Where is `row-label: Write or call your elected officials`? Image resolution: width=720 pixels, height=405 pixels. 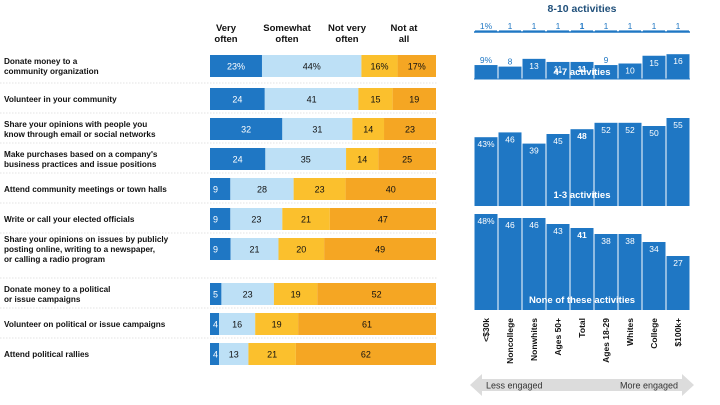
row-label: Write or call your elected officials is located at coordinates (69, 219).